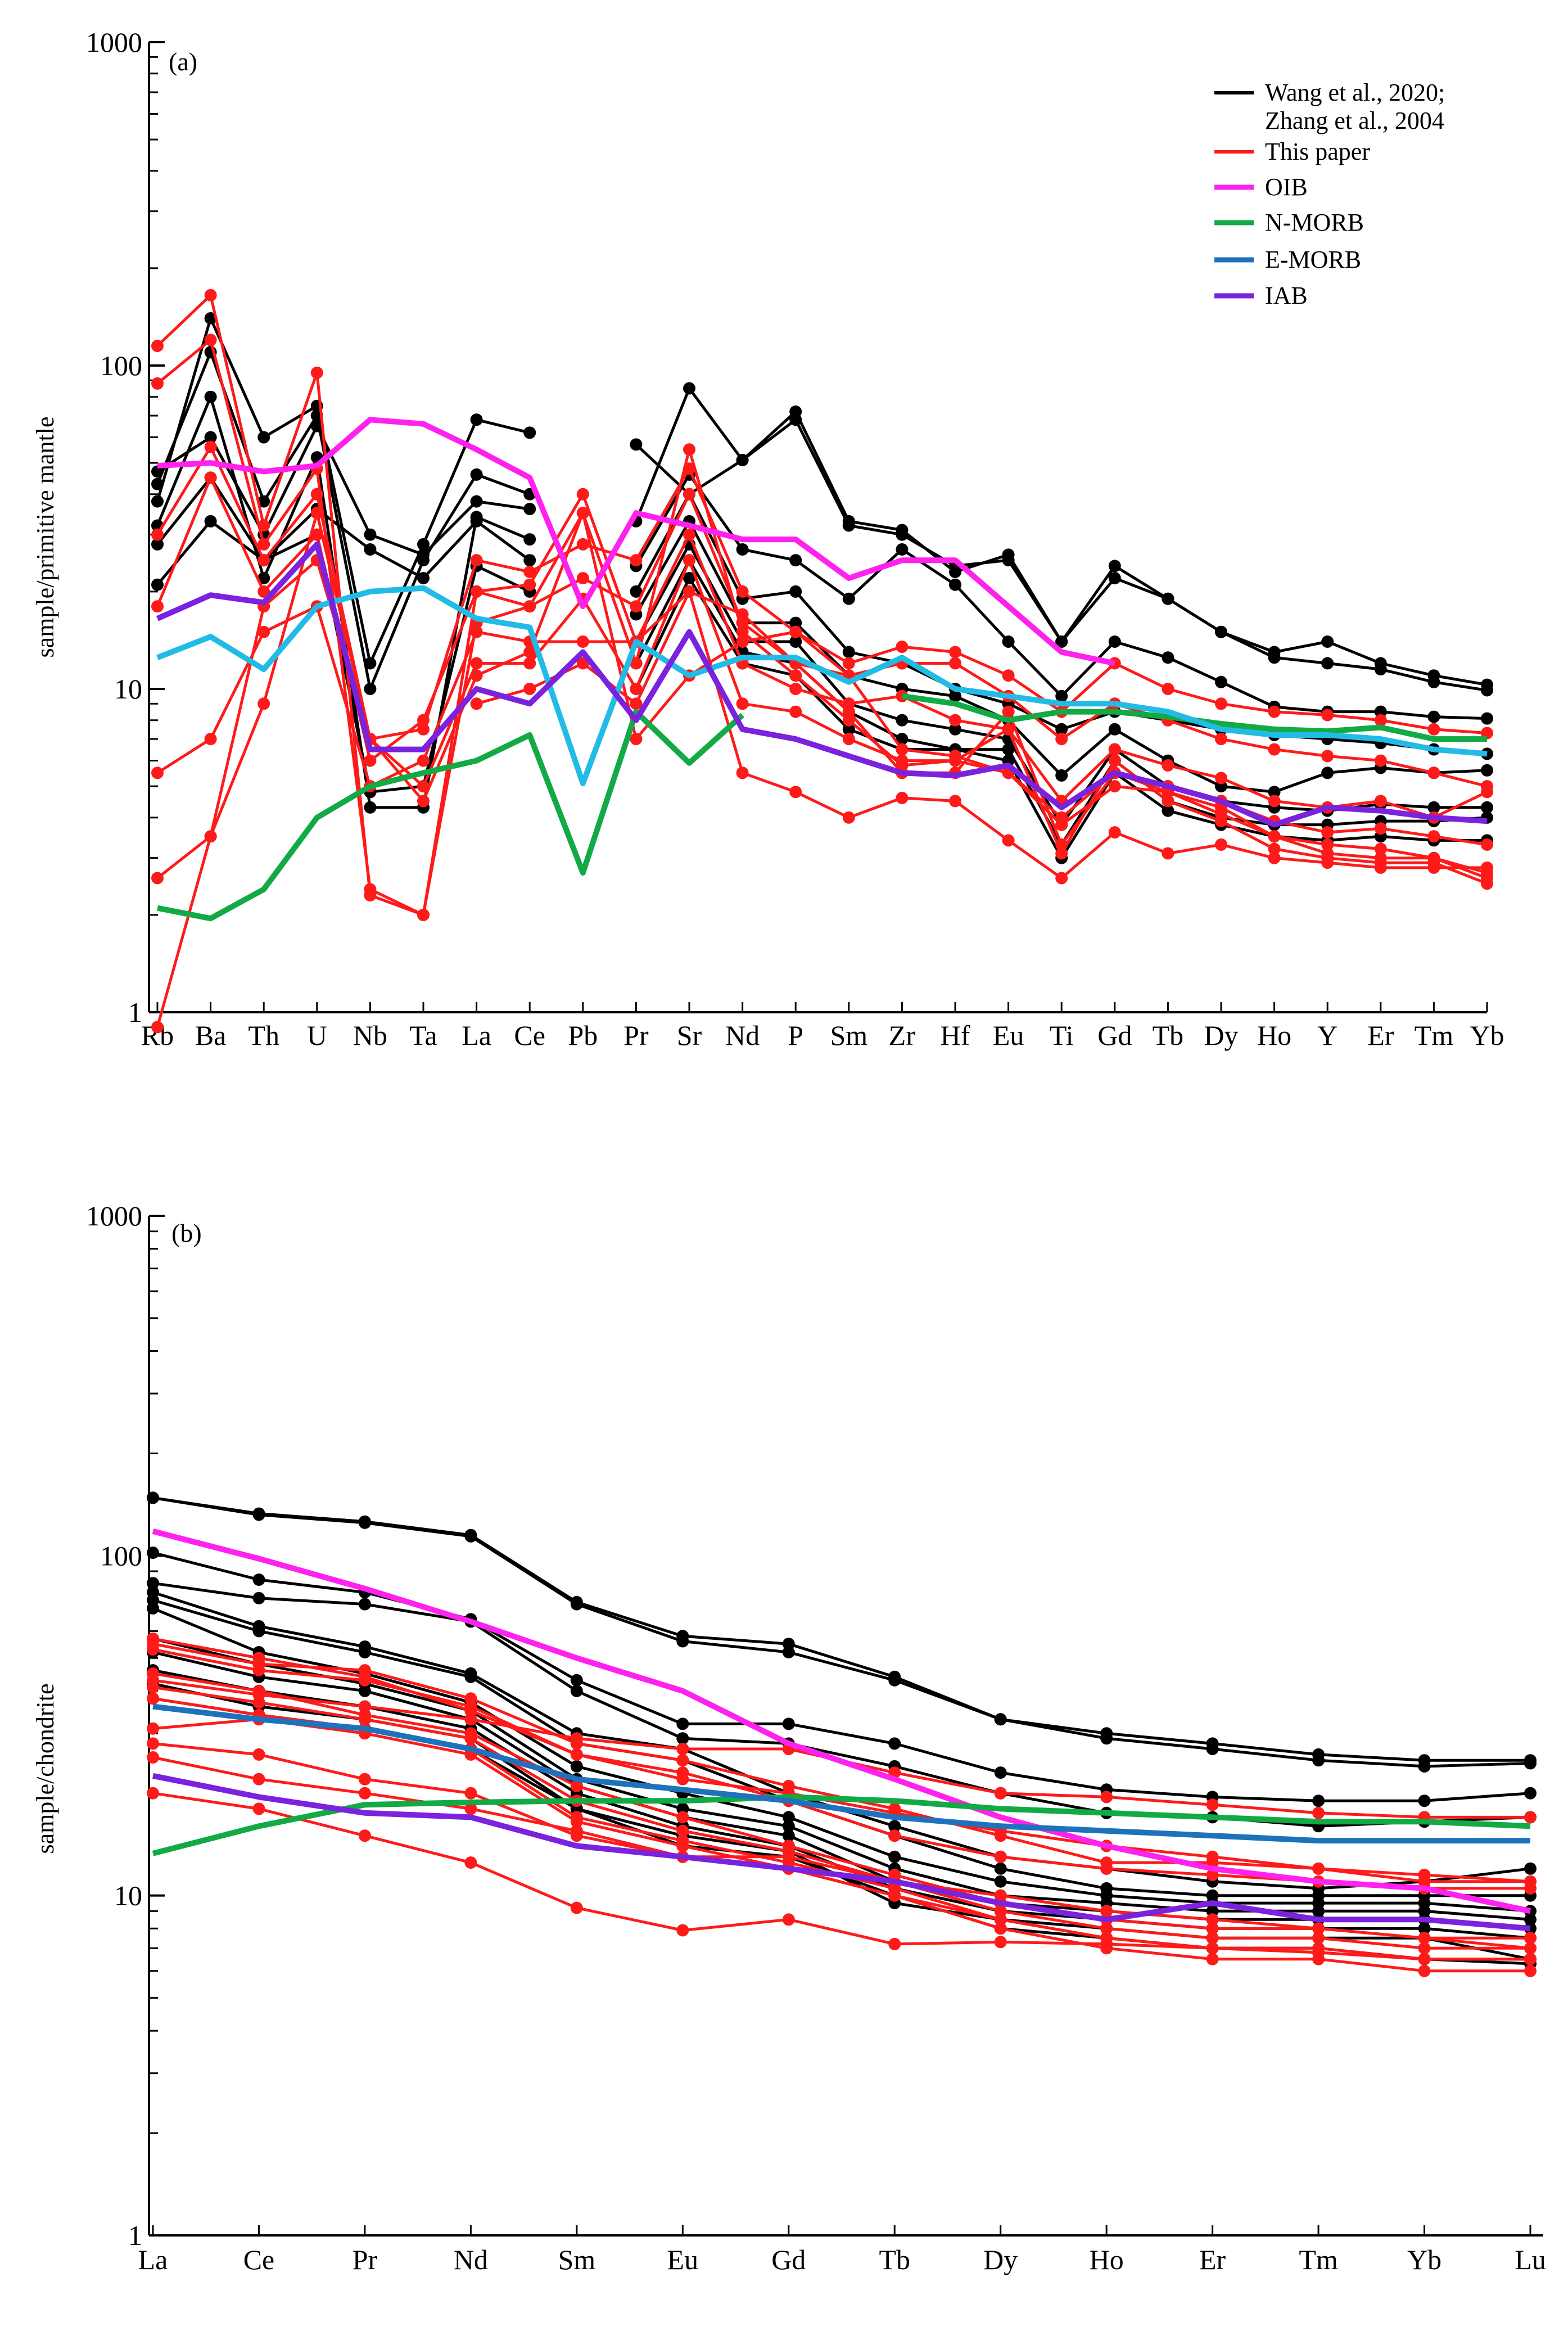  What do you see at coordinates (1062, 1035) in the screenshot?
I see `x-tick-label-ti: Ti` at bounding box center [1062, 1035].